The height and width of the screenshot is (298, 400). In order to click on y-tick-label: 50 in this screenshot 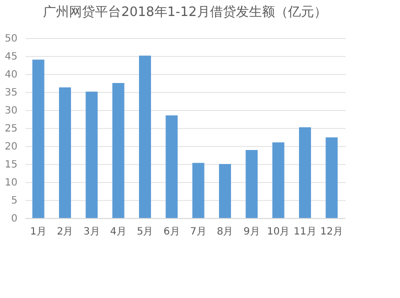, I will do `click(11, 39)`.